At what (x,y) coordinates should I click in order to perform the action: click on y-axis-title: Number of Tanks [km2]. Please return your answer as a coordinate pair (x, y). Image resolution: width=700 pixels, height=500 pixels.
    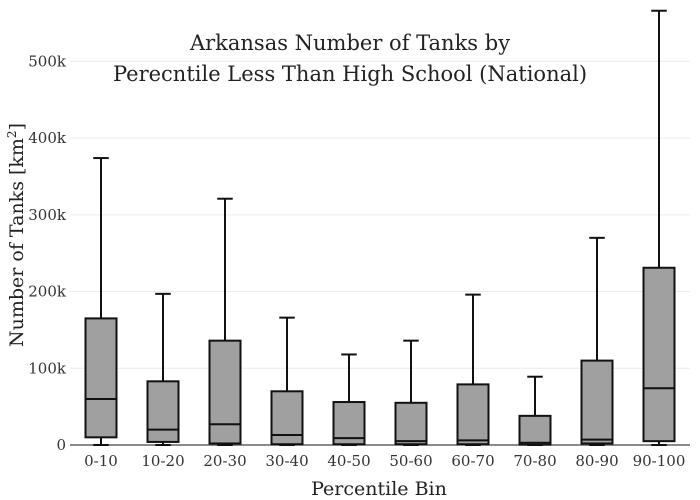
    Looking at the image, I should click on (16, 235).